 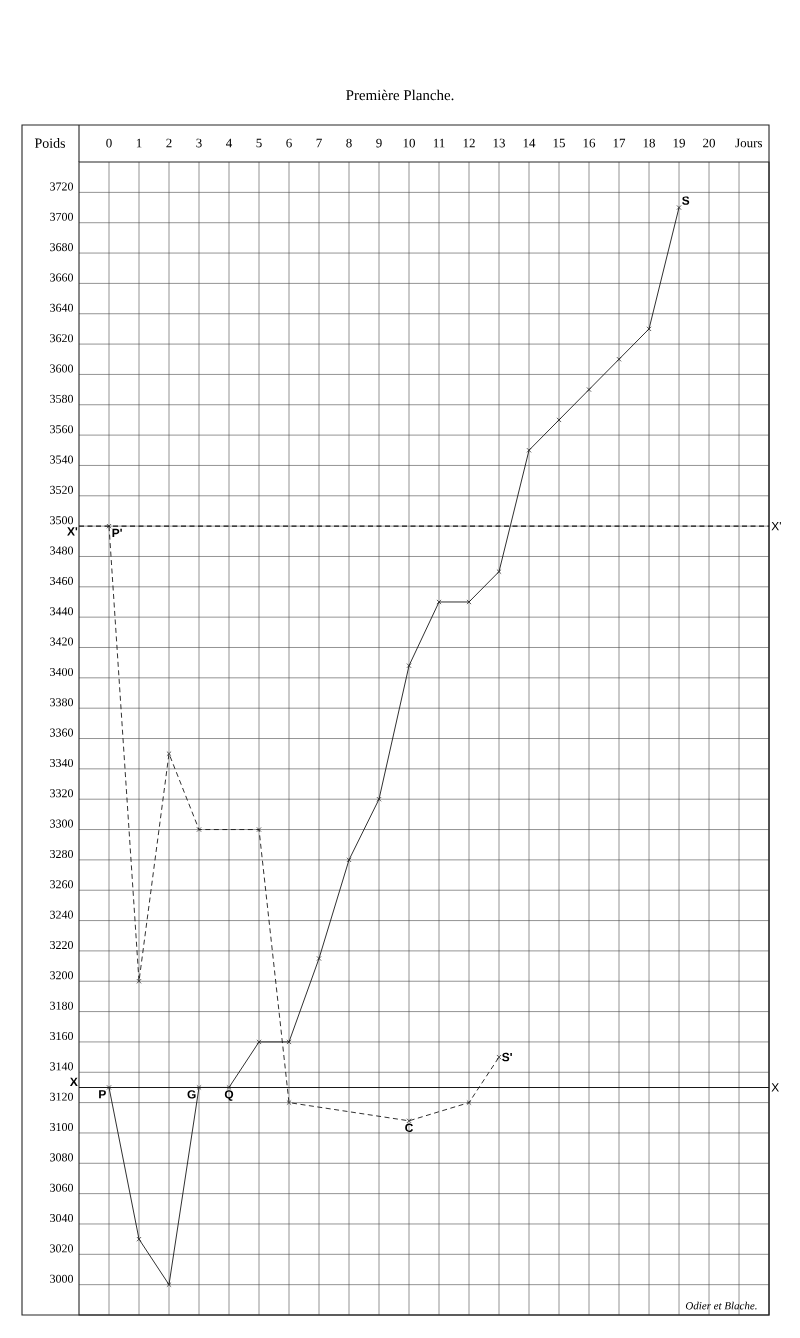 What do you see at coordinates (229, 1095) in the screenshot?
I see `annotation: Q` at bounding box center [229, 1095].